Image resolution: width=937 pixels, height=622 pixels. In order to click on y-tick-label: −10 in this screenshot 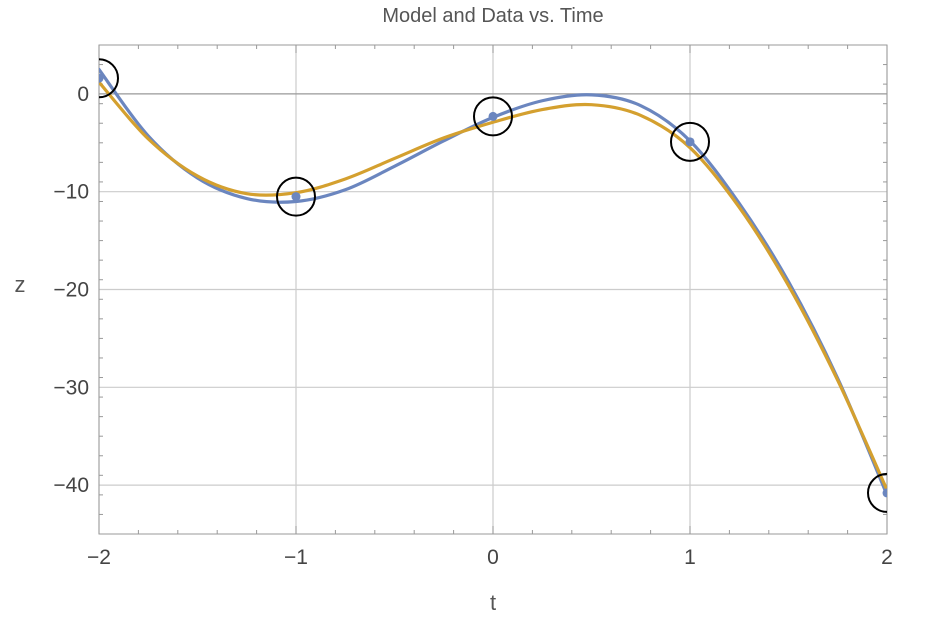, I will do `click(71, 192)`.